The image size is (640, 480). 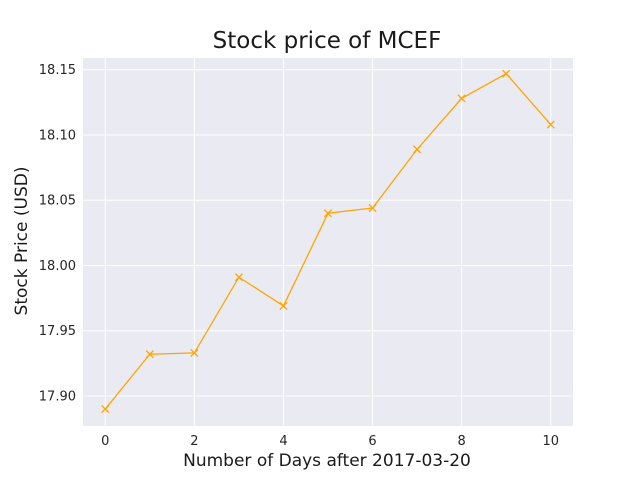 I want to click on x-tick-label: 6, so click(x=372, y=441).